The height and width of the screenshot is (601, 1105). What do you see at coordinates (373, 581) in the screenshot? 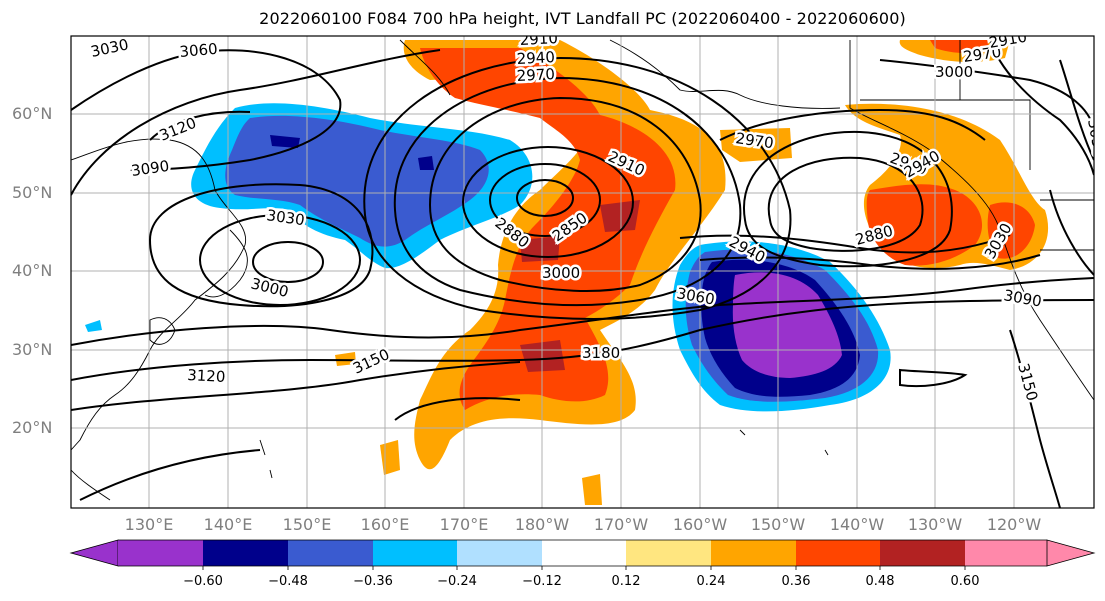
I see `colorbar-tick-label: −0.36` at bounding box center [373, 581].